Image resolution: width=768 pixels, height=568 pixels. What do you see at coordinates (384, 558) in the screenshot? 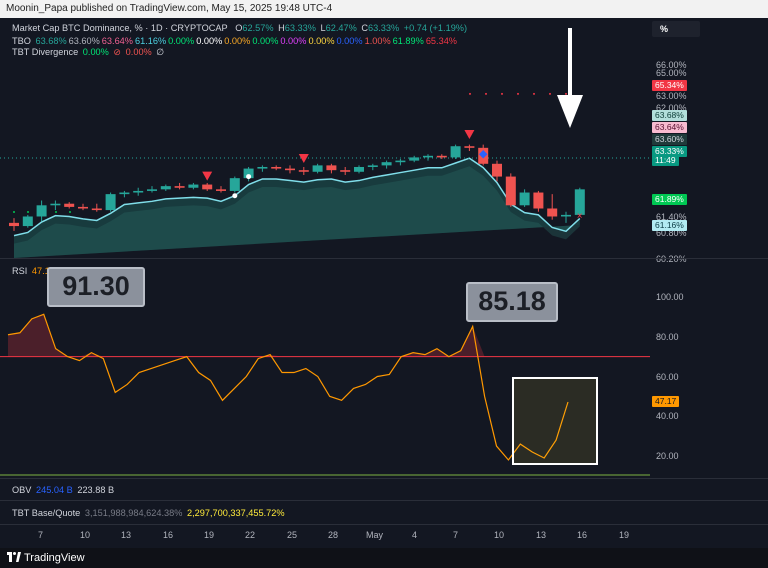
I see `footer: TradingView` at bounding box center [384, 558].